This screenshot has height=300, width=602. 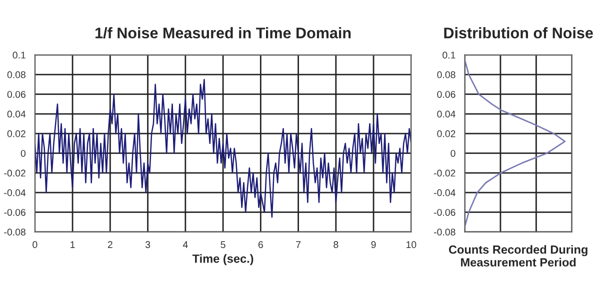 I want to click on x-tick-label: 1, so click(x=72, y=244).